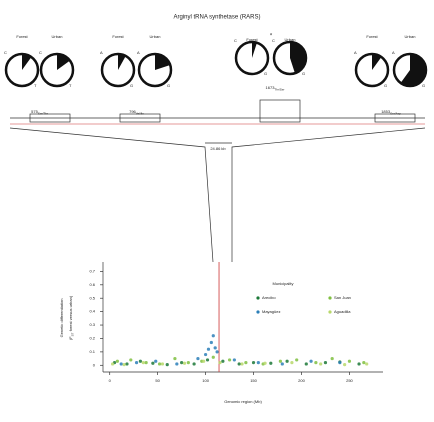 The width and height of the screenshot is (434, 422). I want to click on x-tick-label: 150, so click(253, 380).